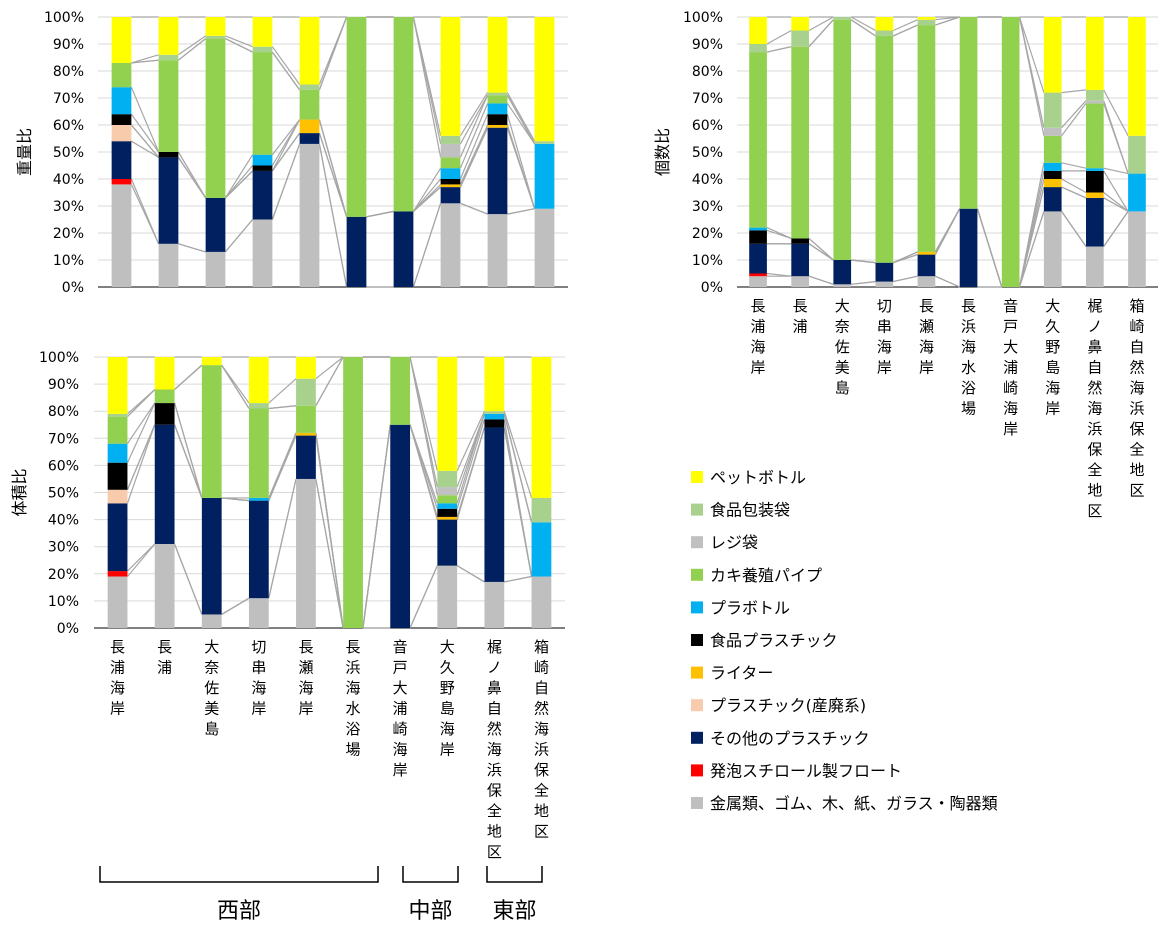 The width and height of the screenshot is (1164, 926). Describe the element at coordinates (239, 874) in the screenshot. I see `region-west-bracket` at that location.